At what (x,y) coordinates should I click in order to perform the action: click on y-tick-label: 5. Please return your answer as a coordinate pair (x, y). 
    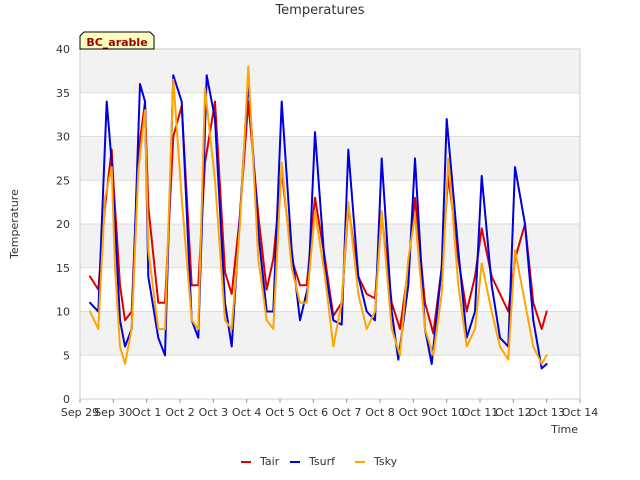
    Looking at the image, I should click on (66, 355).